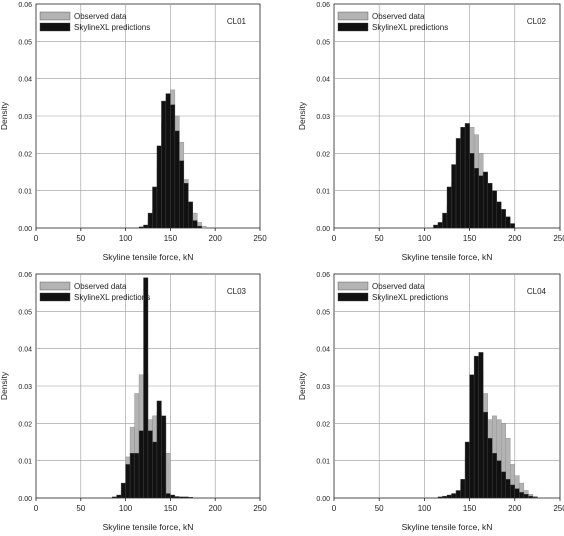 The width and height of the screenshot is (564, 536). Describe the element at coordinates (323, 462) in the screenshot. I see `y-tick-label: 0.01` at that location.